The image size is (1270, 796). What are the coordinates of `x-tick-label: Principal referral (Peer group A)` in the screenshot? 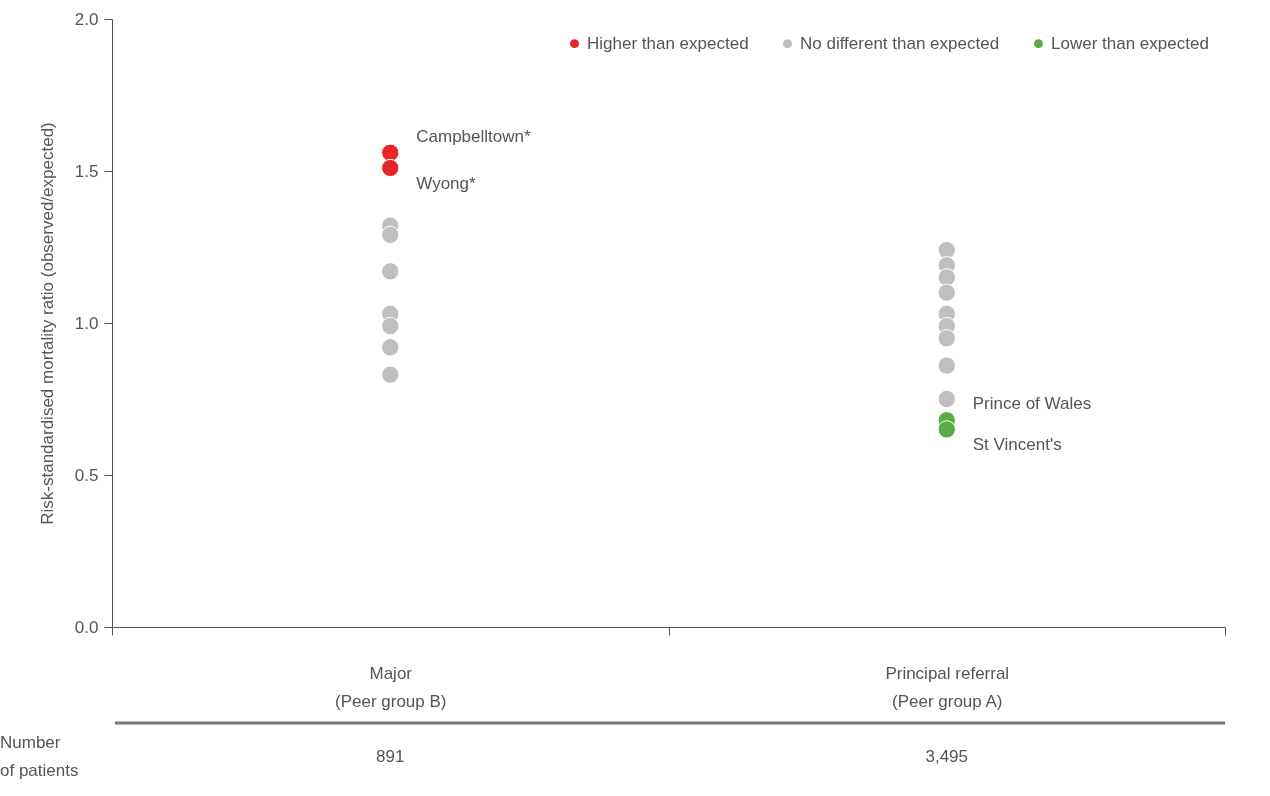 It's located at (947, 687).